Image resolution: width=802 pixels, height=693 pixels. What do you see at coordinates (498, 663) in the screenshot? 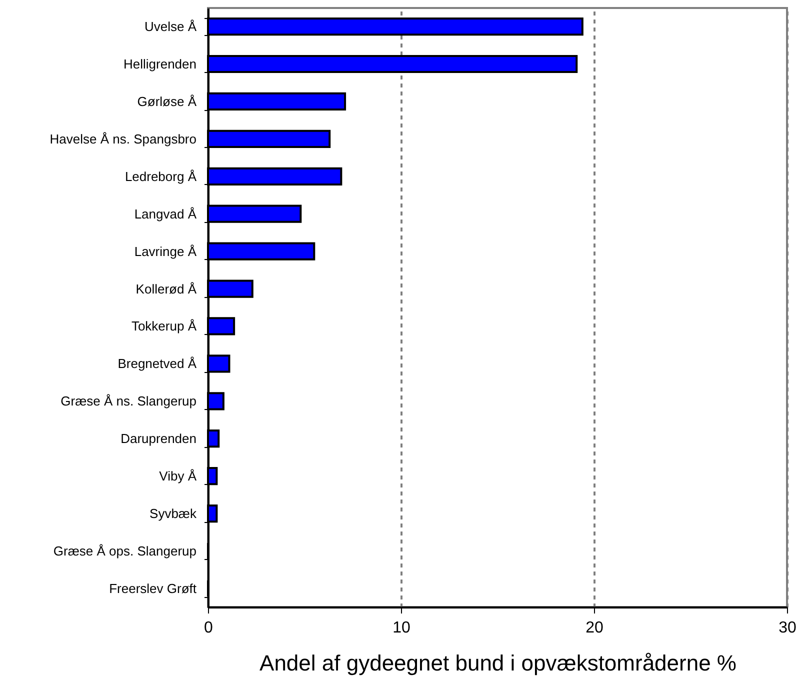
I see `x-axis-title: Andel af gydeegnet bund i opvækstområderne %` at bounding box center [498, 663].